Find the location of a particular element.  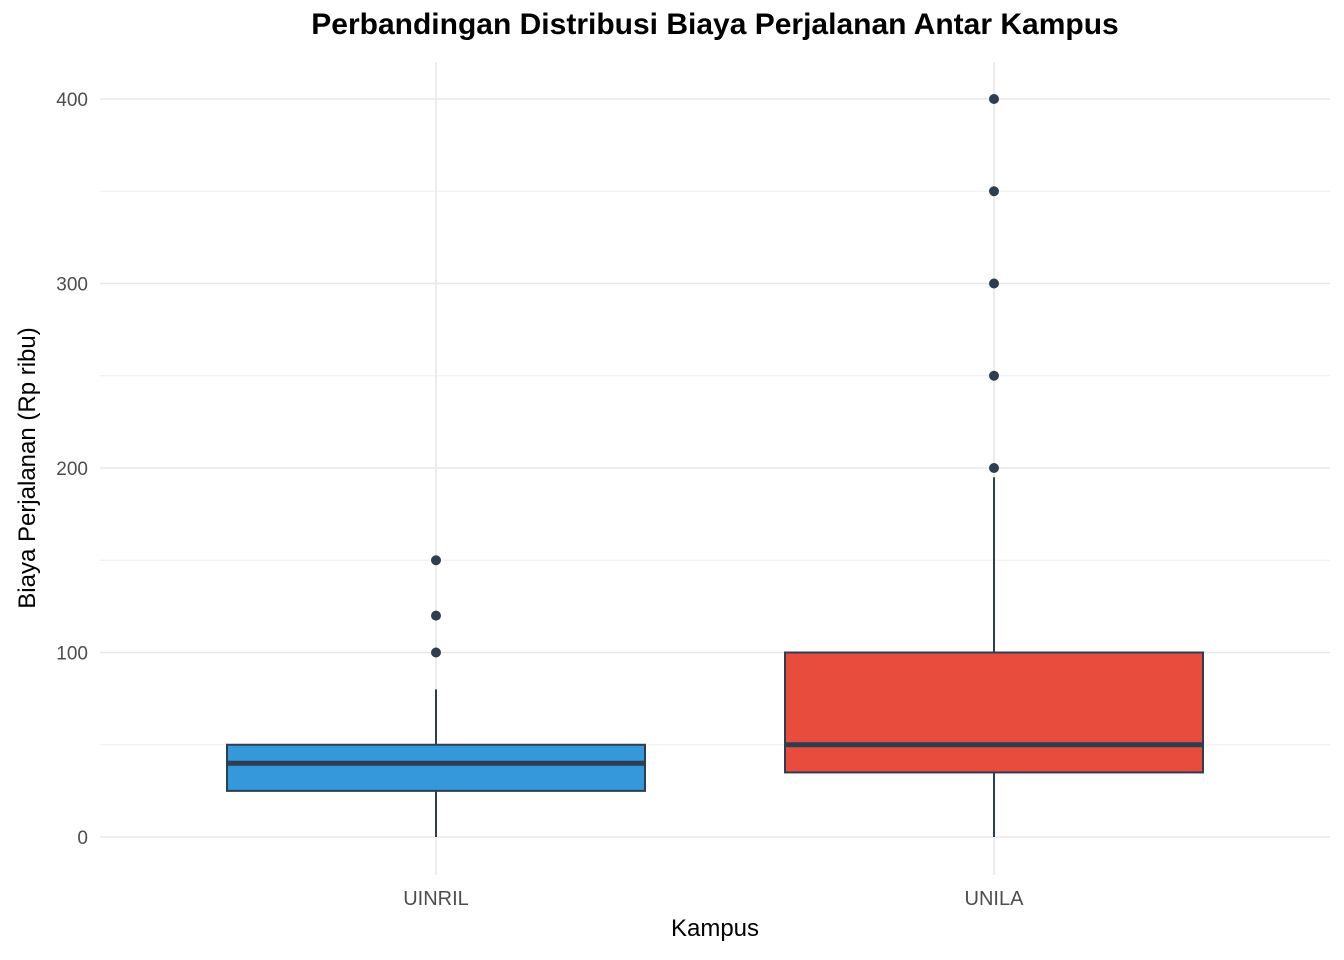

y-tick-label: 100 is located at coordinates (72, 654).